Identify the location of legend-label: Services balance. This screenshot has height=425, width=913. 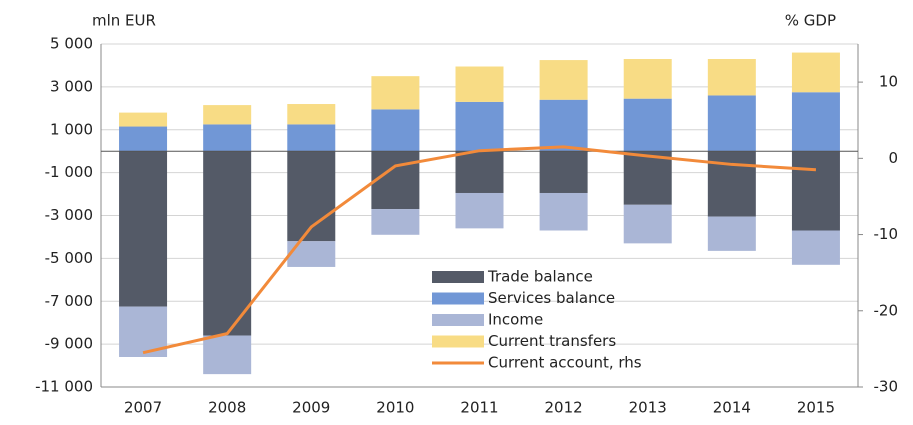
(551, 298).